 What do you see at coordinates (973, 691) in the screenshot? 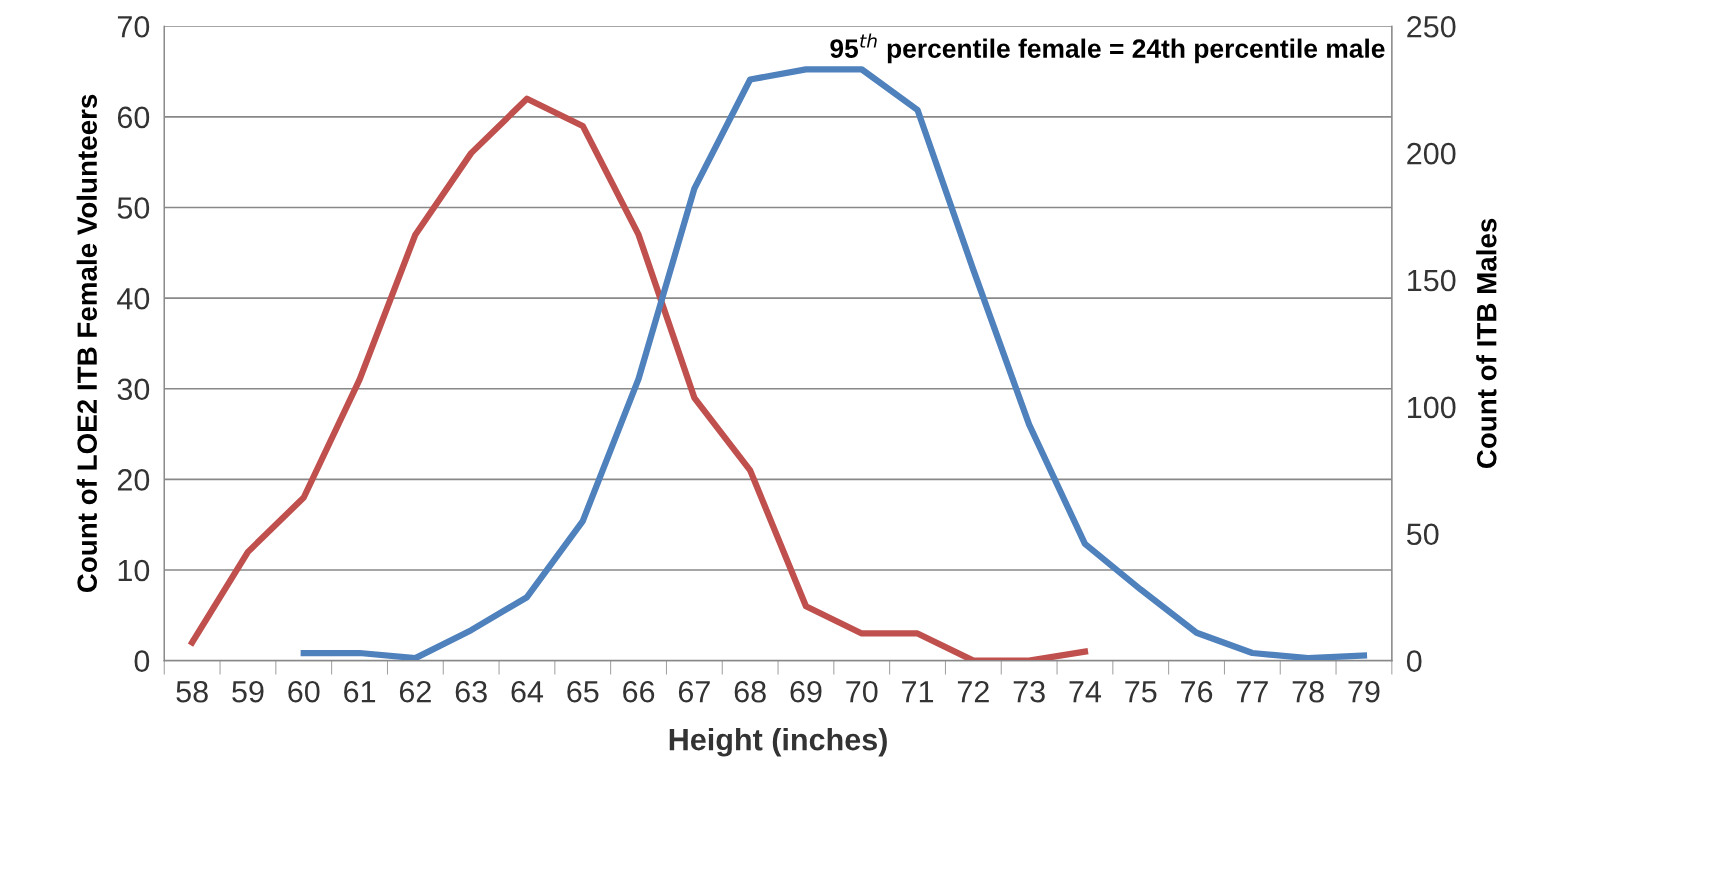
I see `x-tick-label: 72` at bounding box center [973, 691].